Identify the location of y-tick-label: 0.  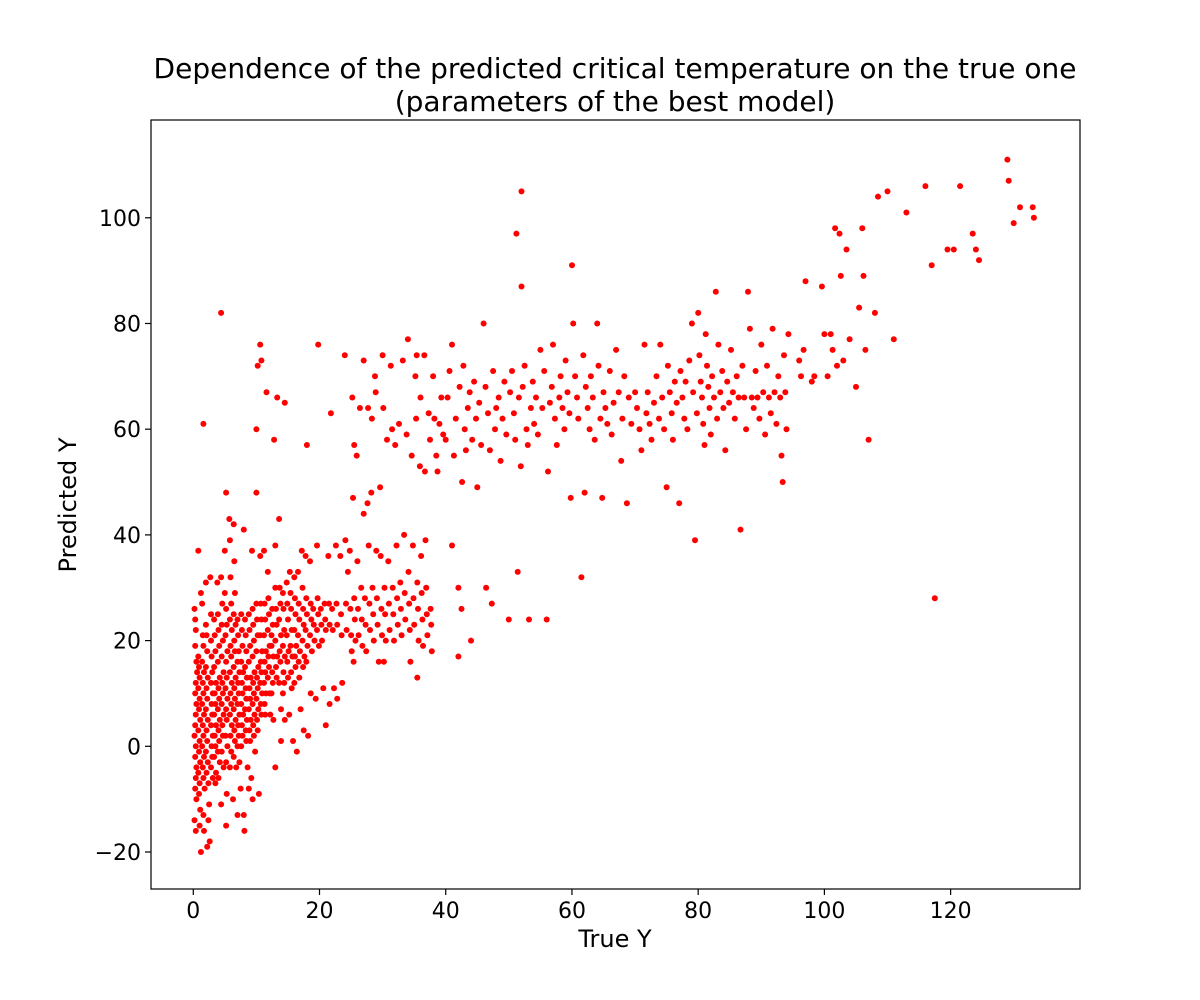
(134, 747).